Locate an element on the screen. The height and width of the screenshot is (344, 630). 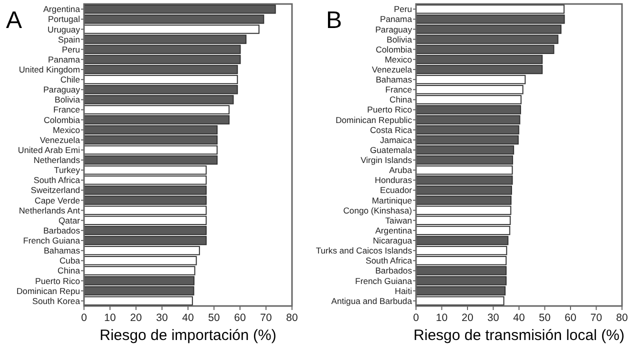
y-tick-label: Virgin Islands is located at coordinates (386, 160).